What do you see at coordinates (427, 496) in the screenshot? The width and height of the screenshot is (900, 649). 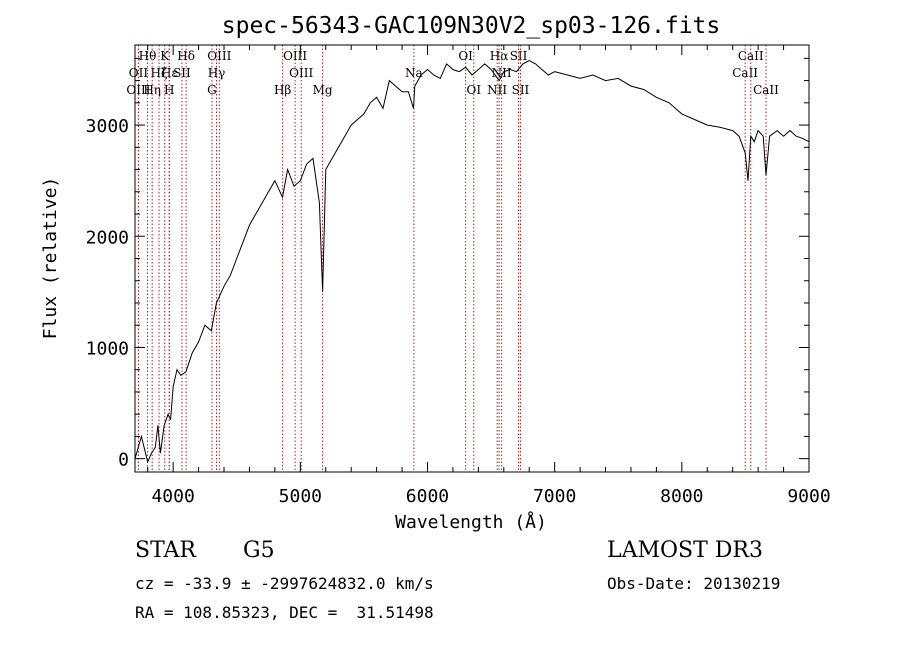 I see `x-tick-label: 6000` at bounding box center [427, 496].